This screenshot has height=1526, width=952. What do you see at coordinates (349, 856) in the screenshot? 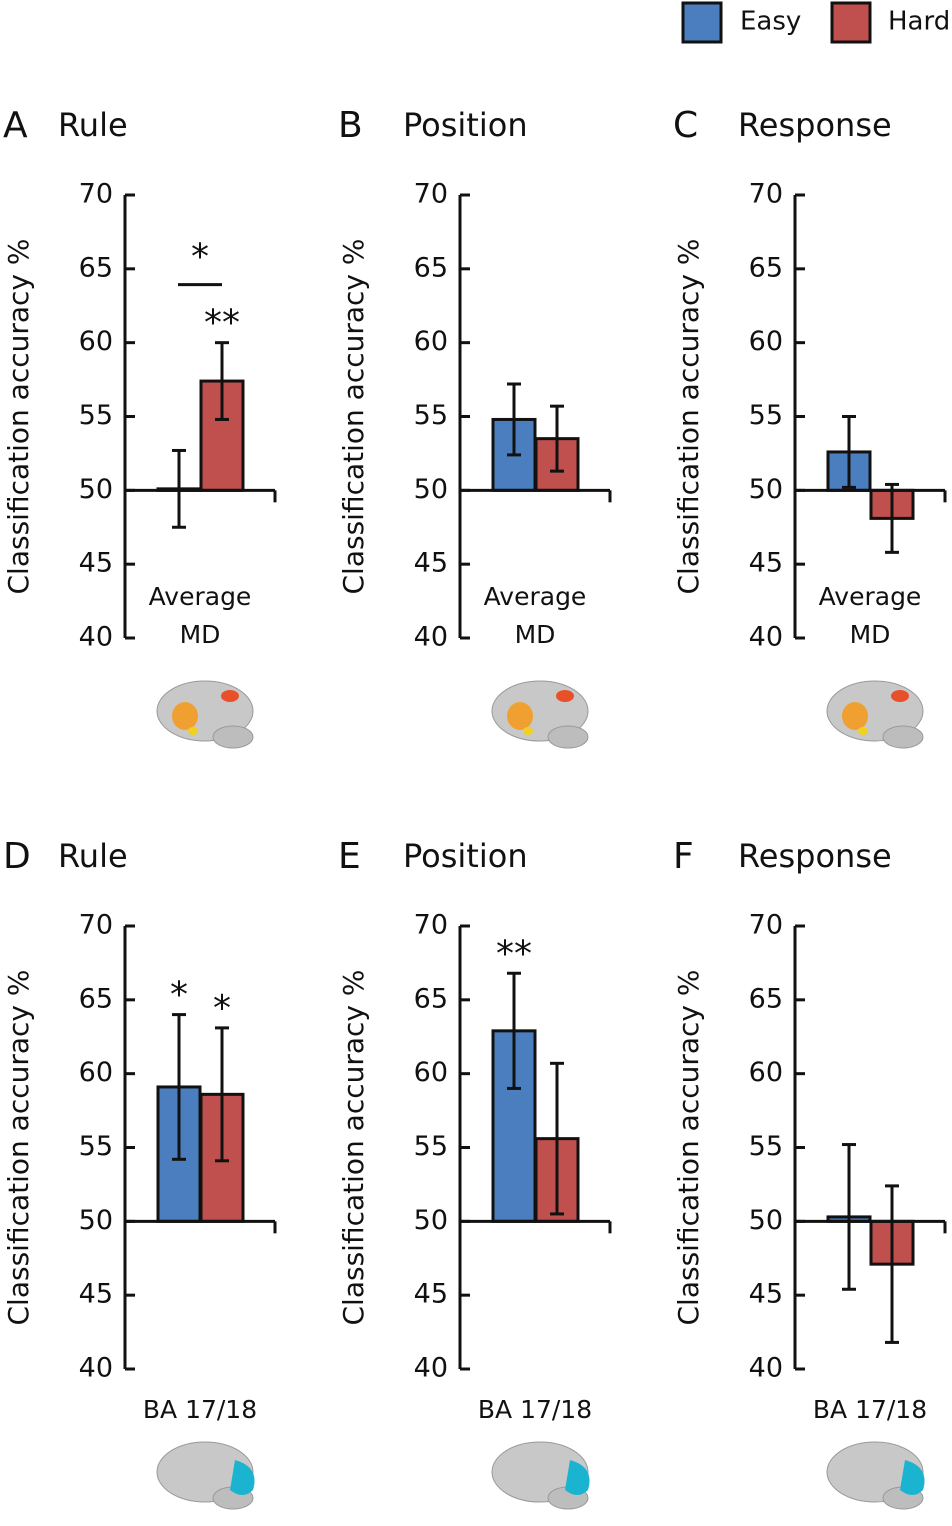
I see `panel-letter: E` at bounding box center [349, 856].